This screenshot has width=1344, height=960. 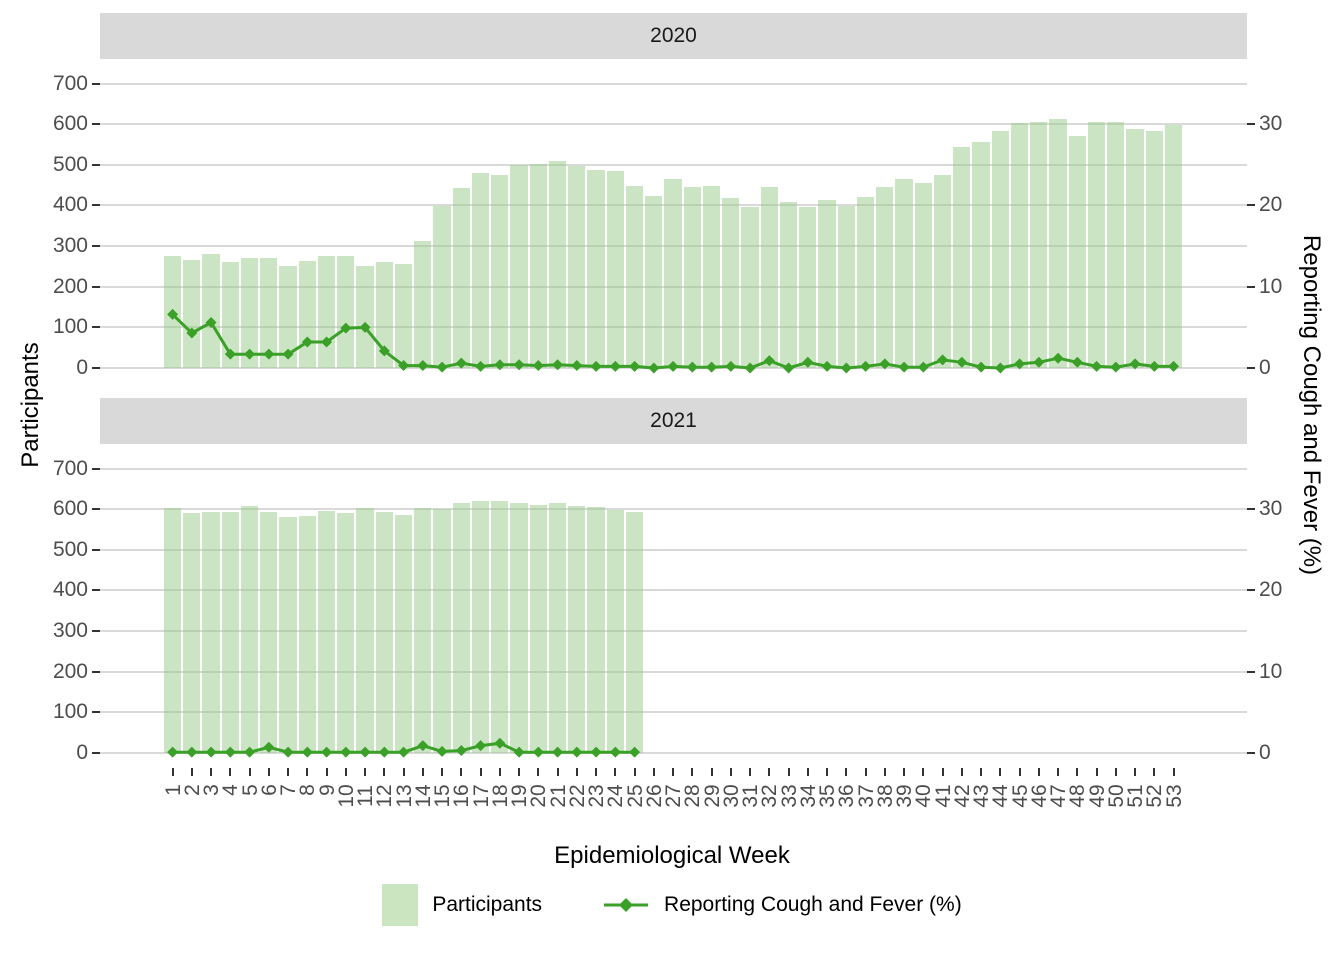 What do you see at coordinates (673, 36) in the screenshot?
I see `facet-strip-2020: 2020` at bounding box center [673, 36].